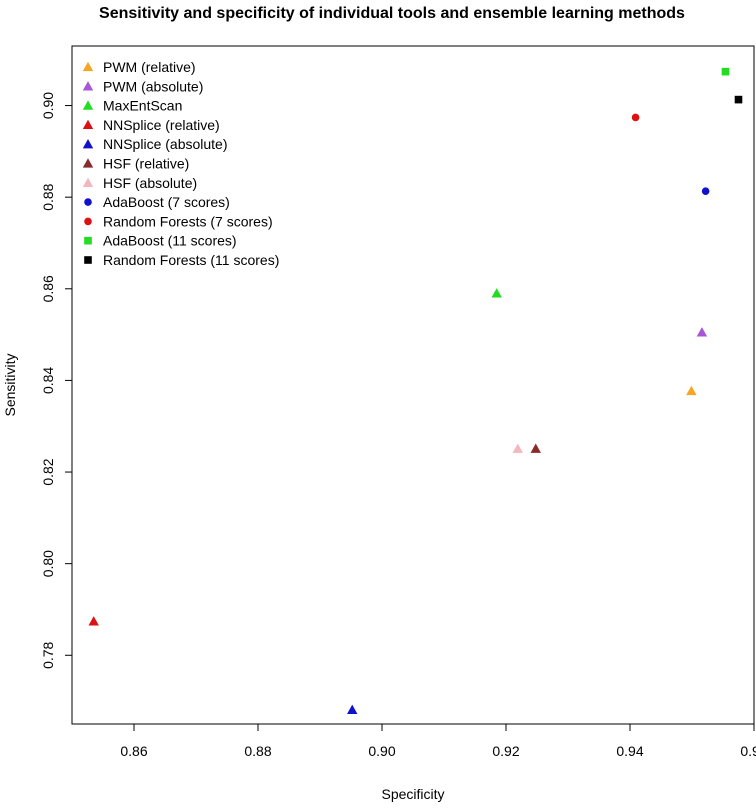  What do you see at coordinates (150, 183) in the screenshot?
I see `legend-label-6: HSF (absolute)` at bounding box center [150, 183].